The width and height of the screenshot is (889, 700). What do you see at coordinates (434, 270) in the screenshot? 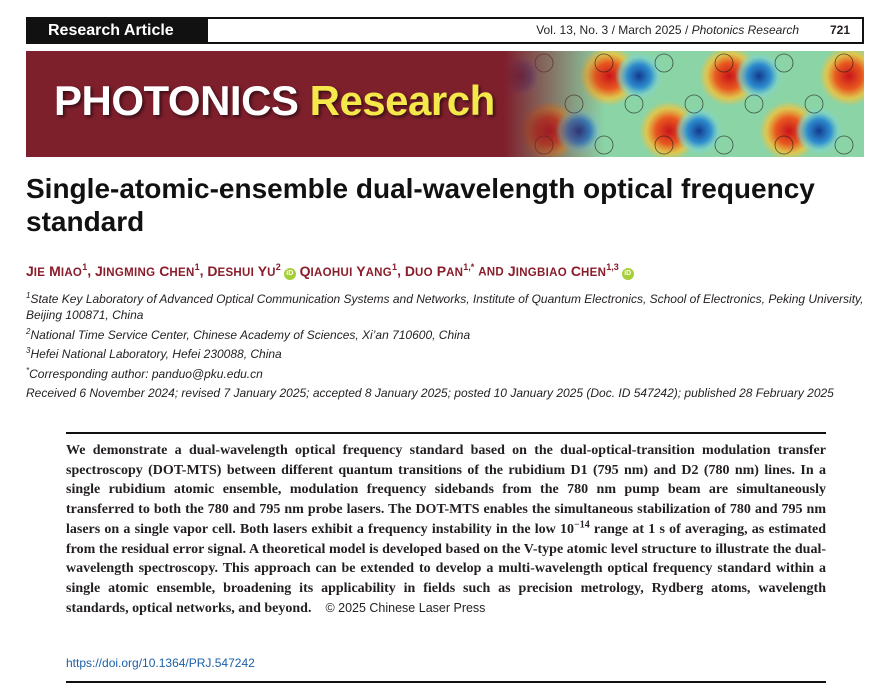
I see `author-name: DUO PAN` at bounding box center [434, 270].